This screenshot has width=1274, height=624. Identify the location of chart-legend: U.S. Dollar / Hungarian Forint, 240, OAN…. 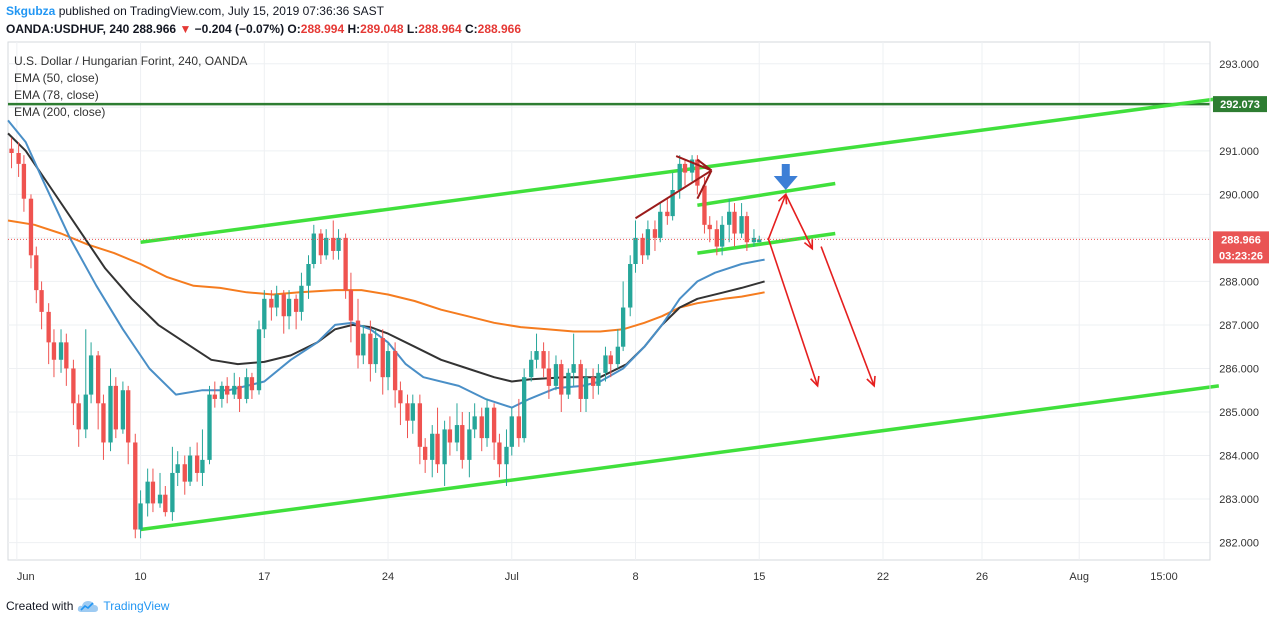
(130, 87).